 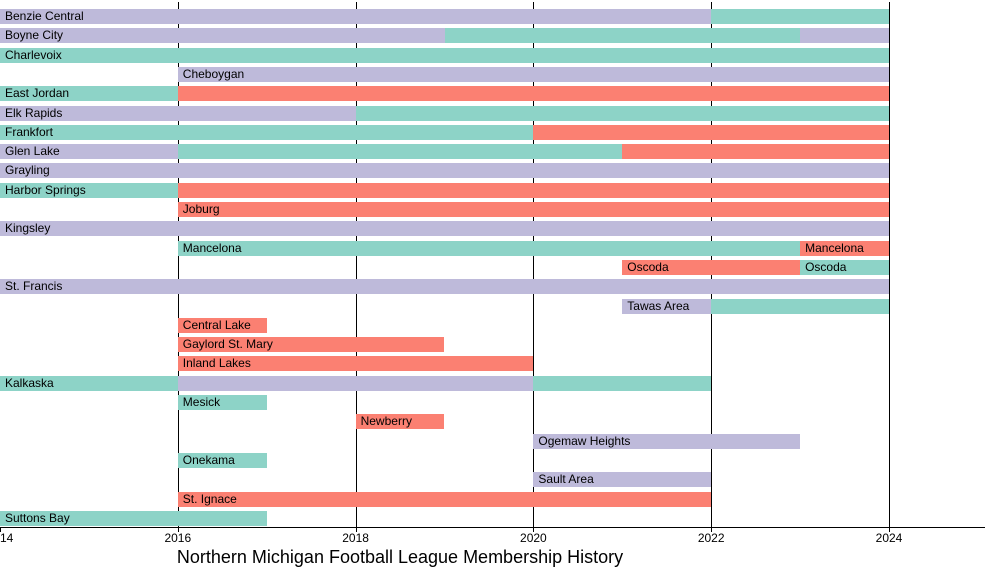 I want to click on bar-label-gaylord-st-mary: Gaylord St. Mary, so click(x=227, y=344).